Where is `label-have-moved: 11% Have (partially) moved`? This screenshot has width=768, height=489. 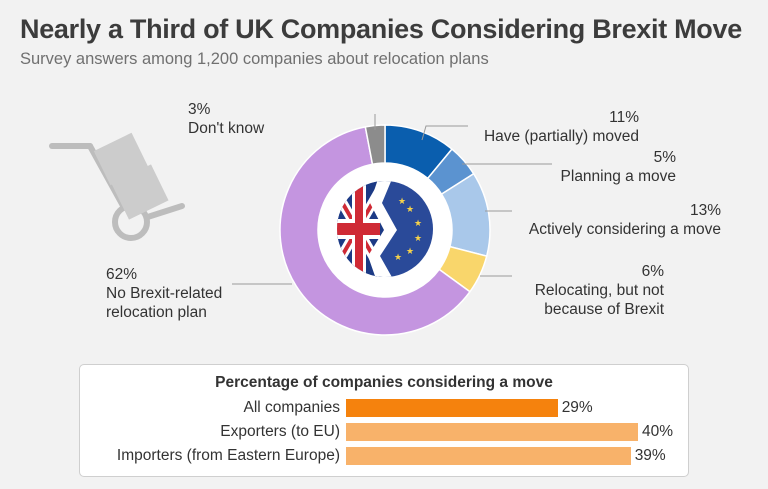
label-have-moved: 11% Have (partially) moved is located at coordinates (561, 127).